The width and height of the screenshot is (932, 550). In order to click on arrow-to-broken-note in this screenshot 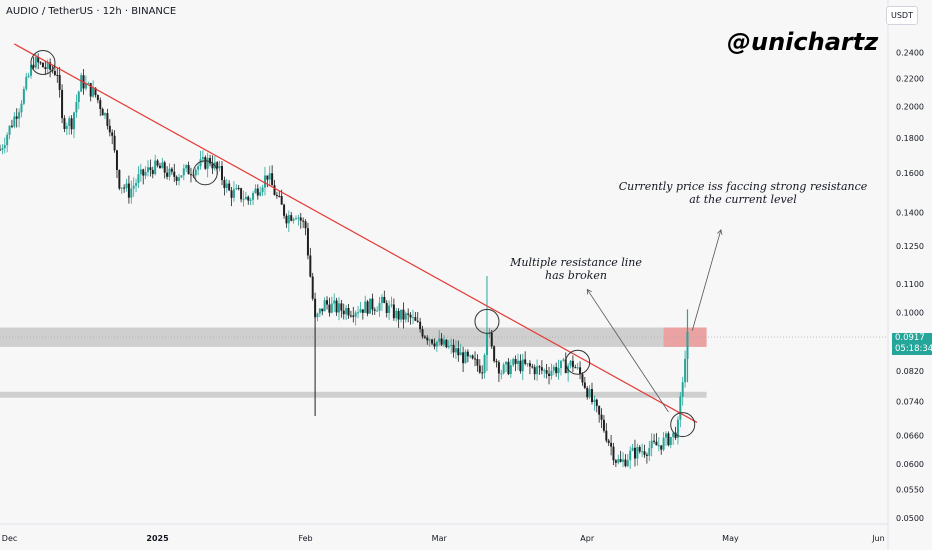, I will do `click(627, 351)`.